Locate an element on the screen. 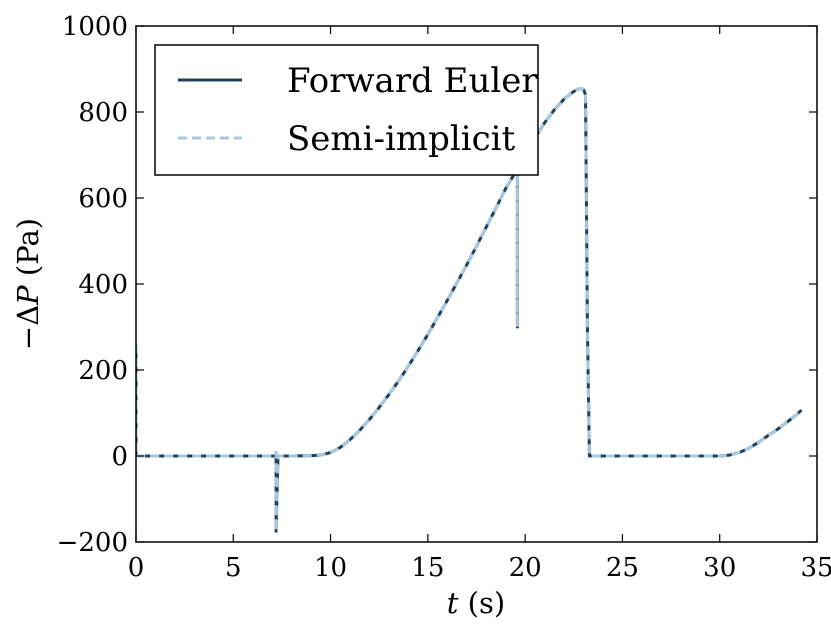 This screenshot has height=633, width=831. x-tick-label: 5 is located at coordinates (233, 568).